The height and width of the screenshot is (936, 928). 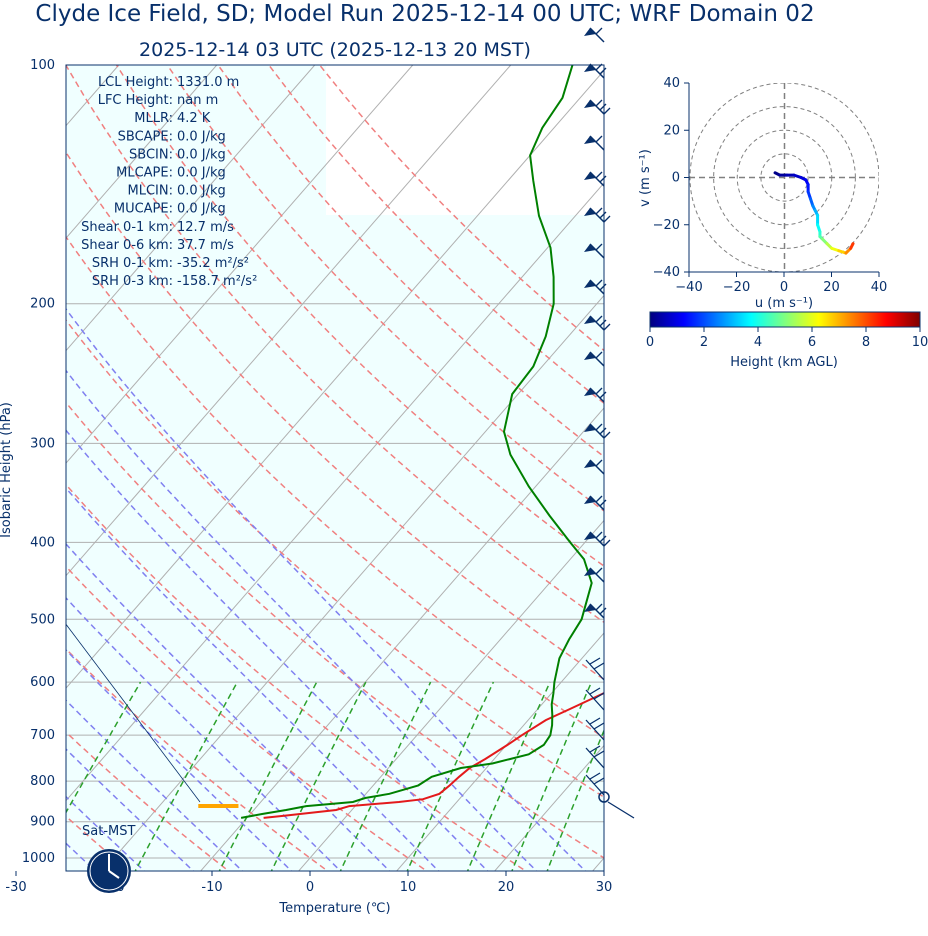 I want to click on hodograph-segment, so click(x=852, y=246).